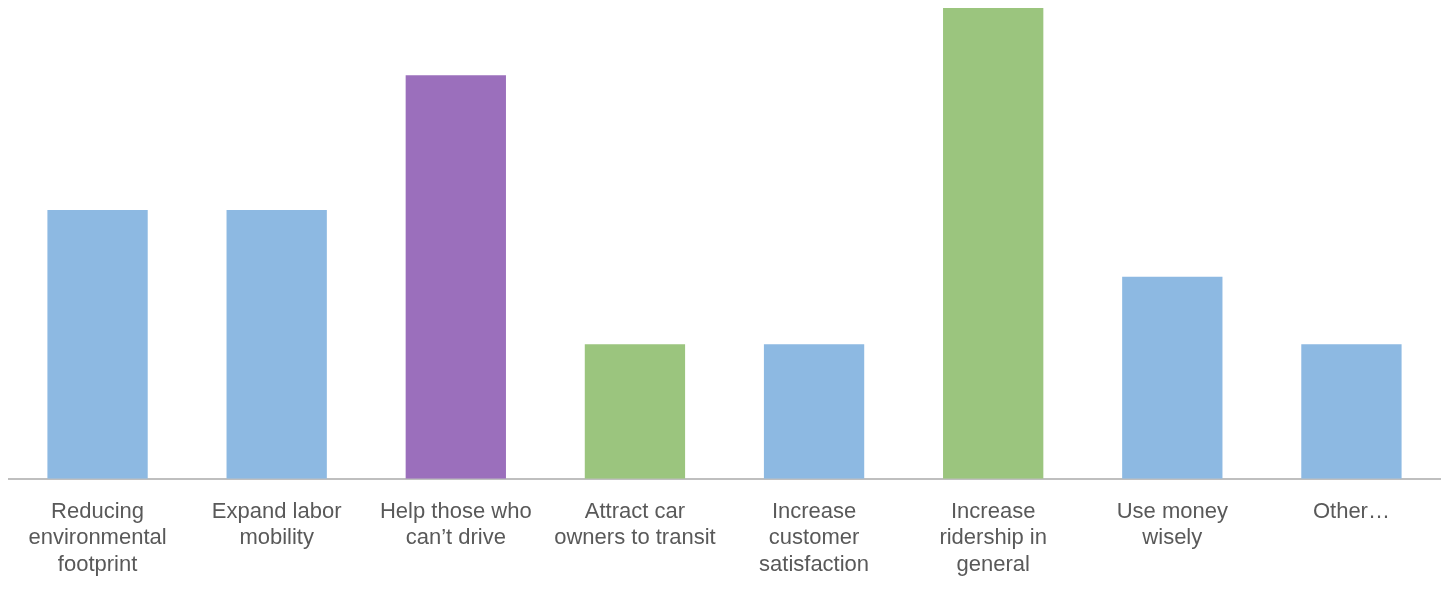  What do you see at coordinates (455, 524) in the screenshot?
I see `x-tick-label: Help those who can’t drive` at bounding box center [455, 524].